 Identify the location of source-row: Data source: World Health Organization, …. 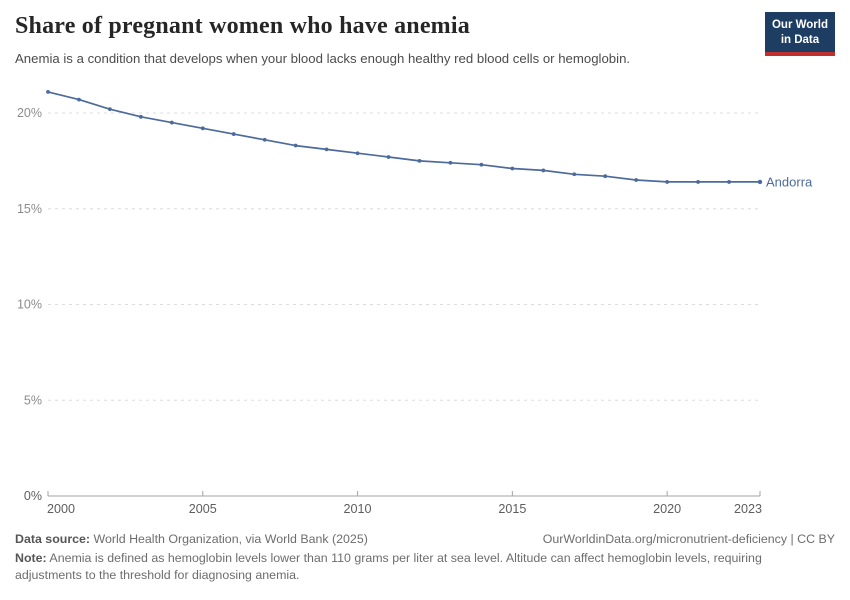
(425, 539).